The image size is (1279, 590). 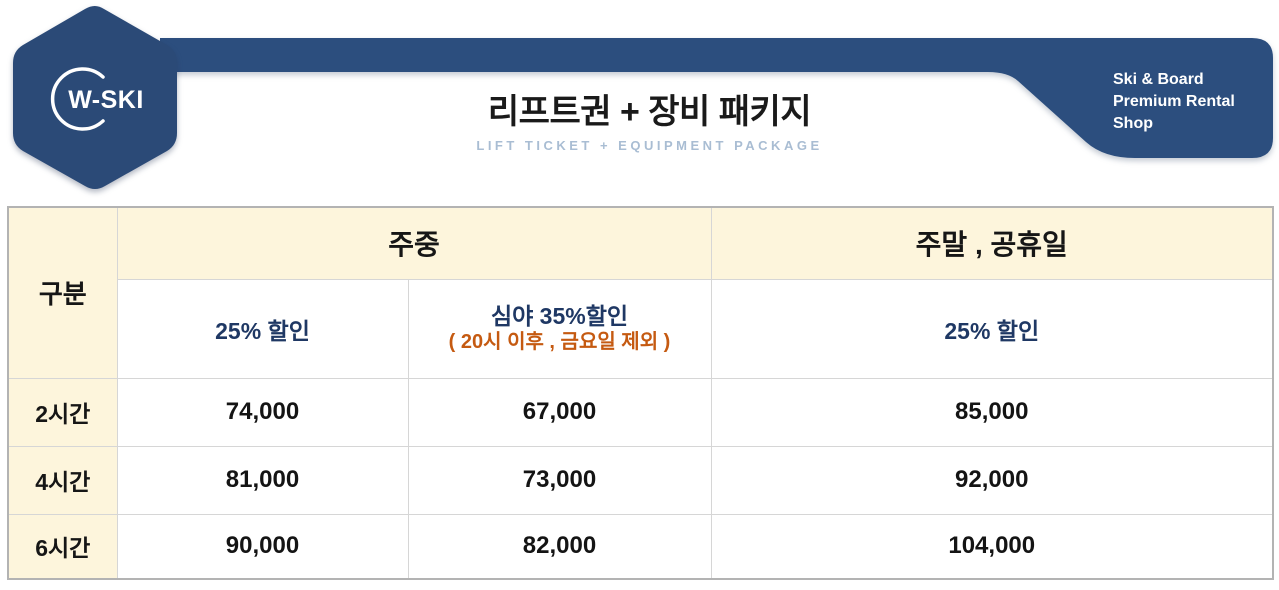 I want to click on shop-tagline: Ski & Board Premium Rental Shop, so click(x=1193, y=102).